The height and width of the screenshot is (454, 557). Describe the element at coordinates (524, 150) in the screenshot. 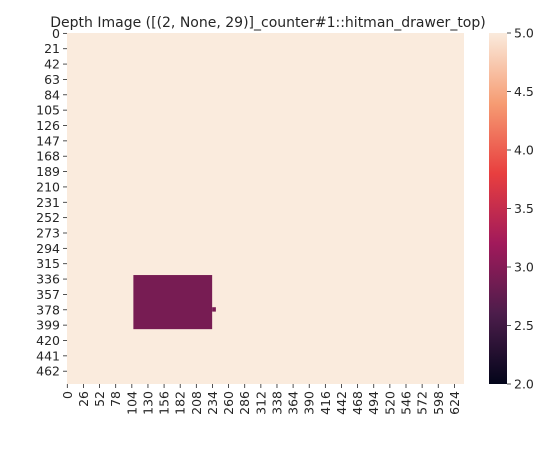

I see `colorbar-tick-label: 4.0` at that location.